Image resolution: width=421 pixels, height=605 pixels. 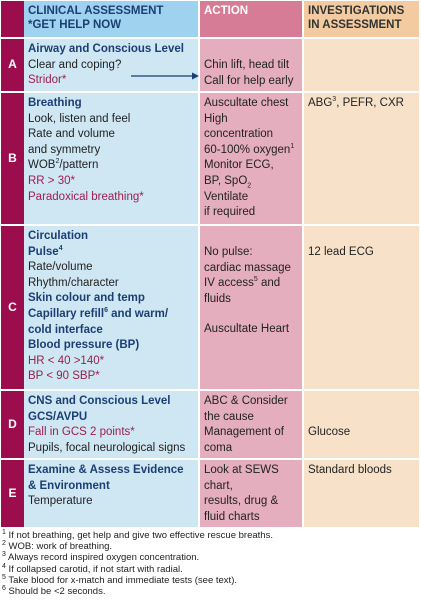 I want to click on row-b-action-auscultate: Auscultate chest, so click(x=246, y=103).